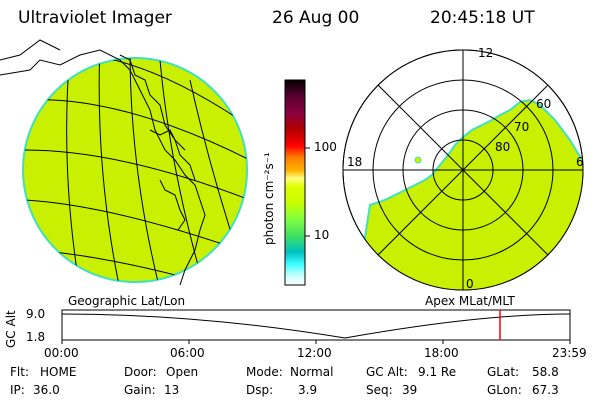 The height and width of the screenshot is (400, 600). What do you see at coordinates (379, 390) in the screenshot?
I see `seq-label: Seq:` at bounding box center [379, 390].